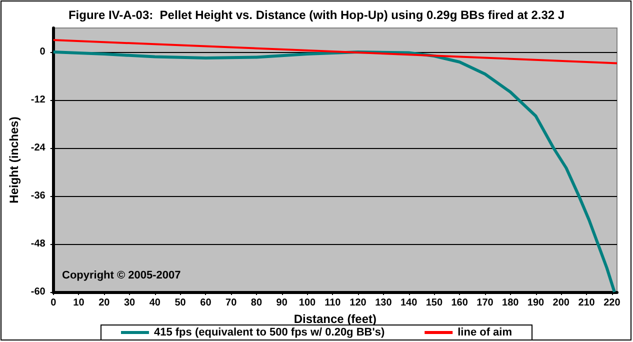 This screenshot has width=633, height=342. Describe the element at coordinates (155, 303) in the screenshot. I see `x-tick-label: 40` at that location.